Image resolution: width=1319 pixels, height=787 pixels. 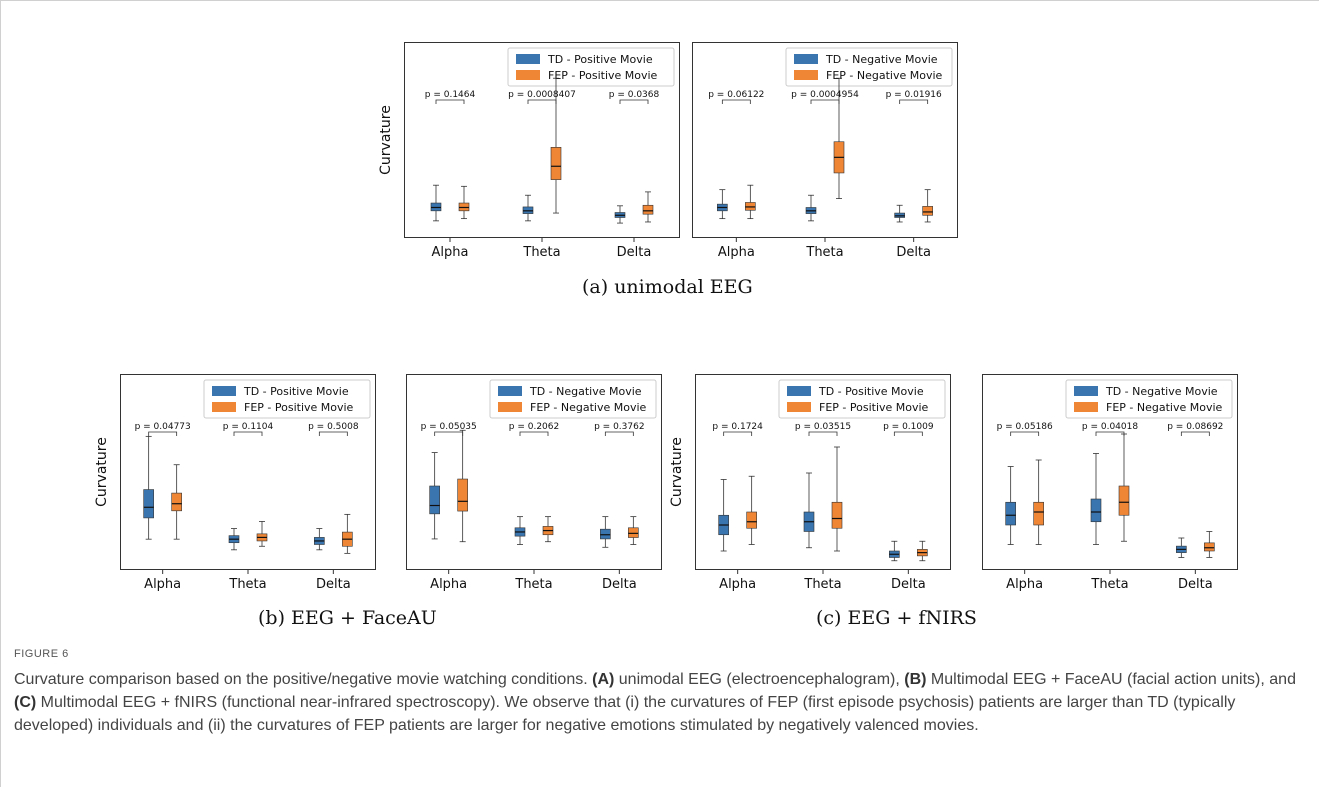 What do you see at coordinates (1195, 427) in the screenshot?
I see `pvalue-label: p = 0.08692` at bounding box center [1195, 427].